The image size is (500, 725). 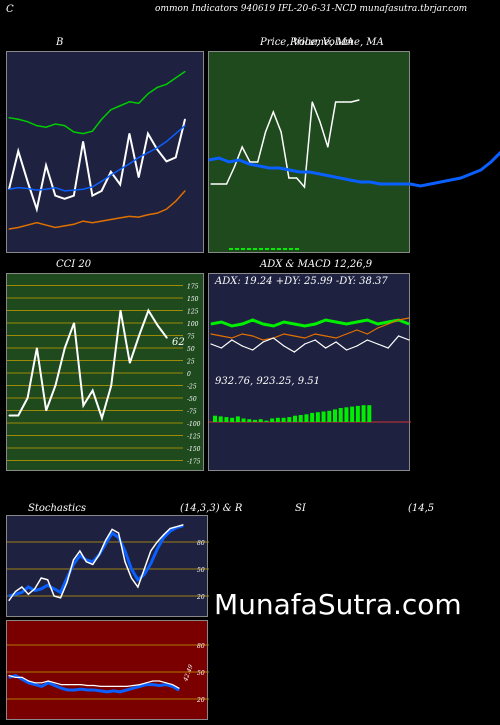 I want to click on cci-tick: -150, so click(x=194, y=449).